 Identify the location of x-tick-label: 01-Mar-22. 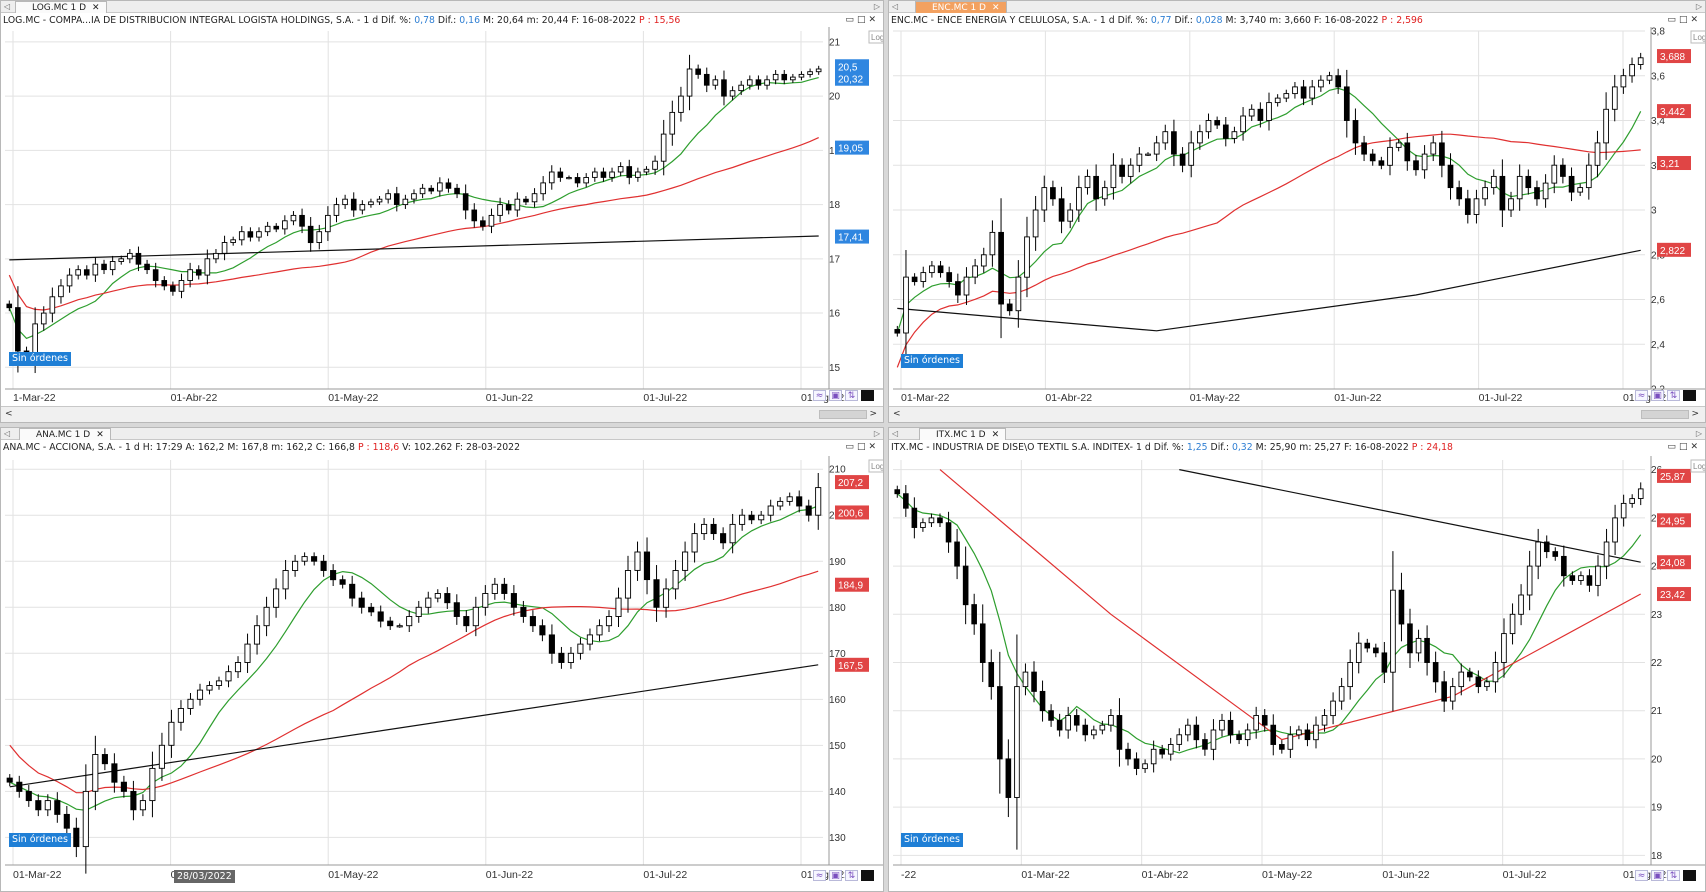
(925, 398).